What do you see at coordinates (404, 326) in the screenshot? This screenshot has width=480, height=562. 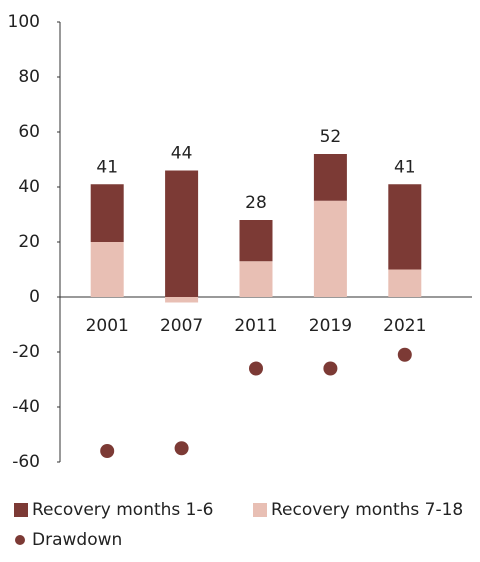 I see `x-tick-label: 2021` at bounding box center [404, 326].